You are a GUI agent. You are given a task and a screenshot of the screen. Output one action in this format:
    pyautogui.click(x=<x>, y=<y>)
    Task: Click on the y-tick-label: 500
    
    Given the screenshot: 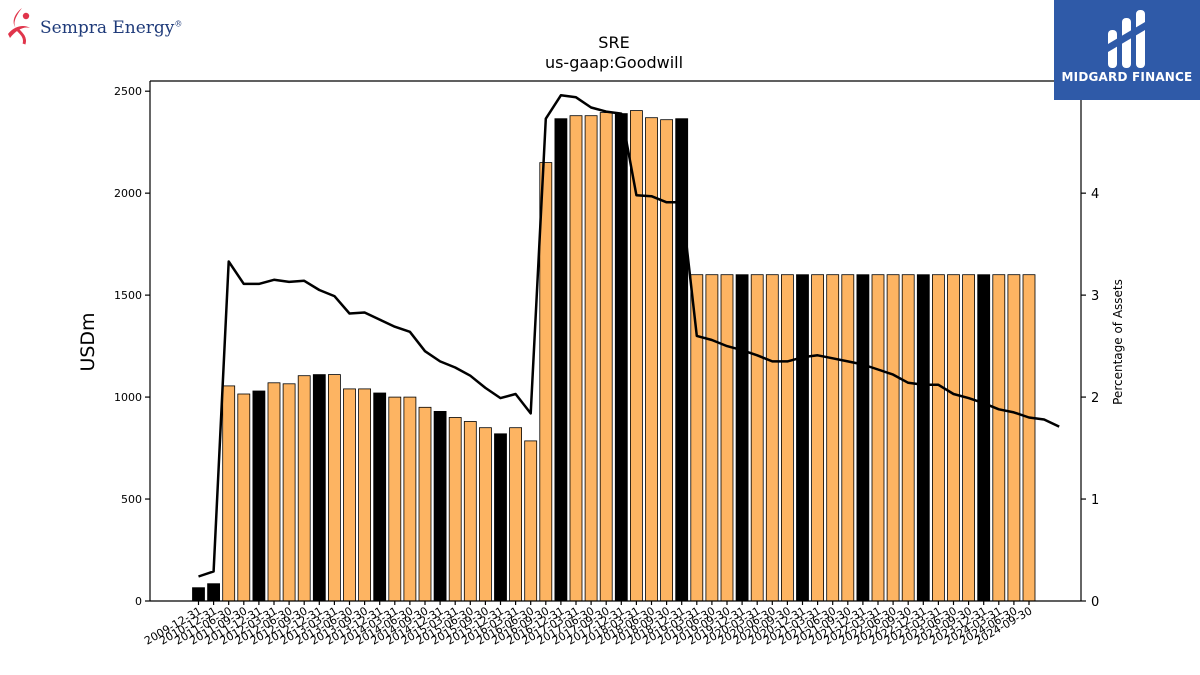 What is the action you would take?
    pyautogui.click(x=131, y=499)
    